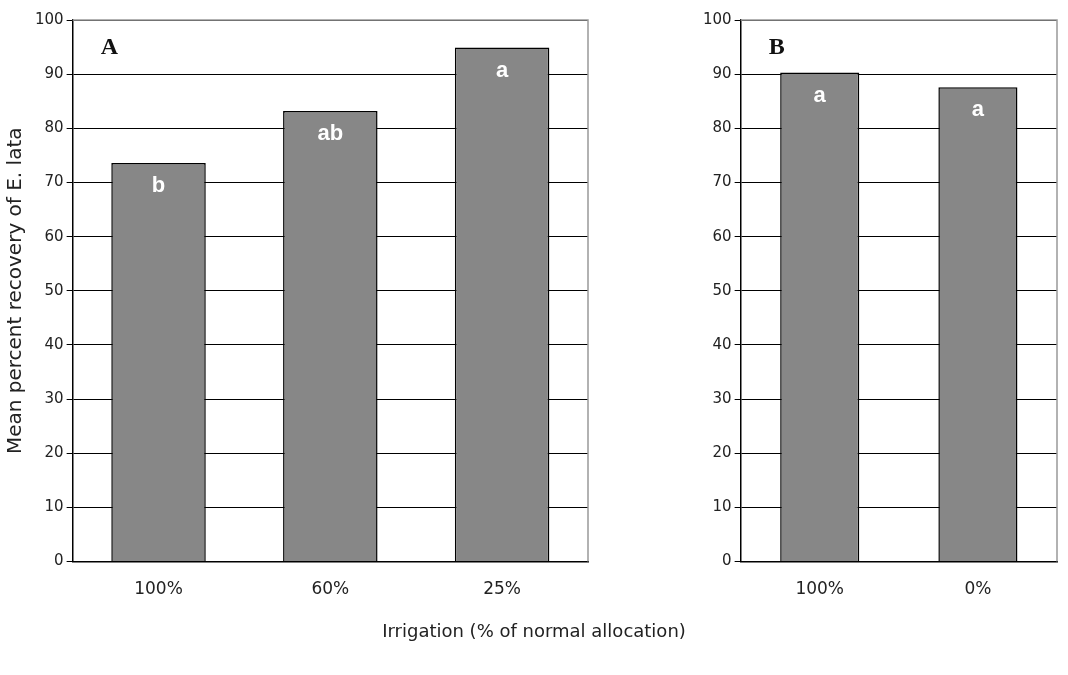 This screenshot has height=675, width=1068. What do you see at coordinates (534, 630) in the screenshot?
I see `x-axis-title: Irrigation (% of normal allocation)` at bounding box center [534, 630].